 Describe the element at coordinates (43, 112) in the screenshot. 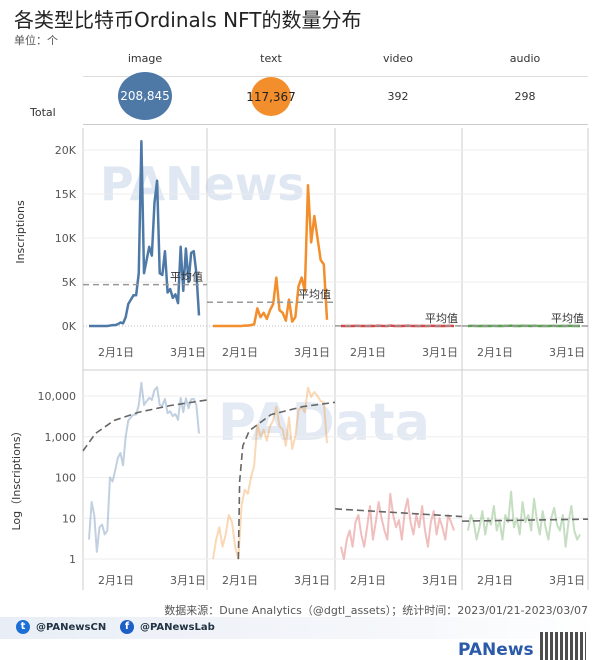

I see `total-row-label: Total` at that location.